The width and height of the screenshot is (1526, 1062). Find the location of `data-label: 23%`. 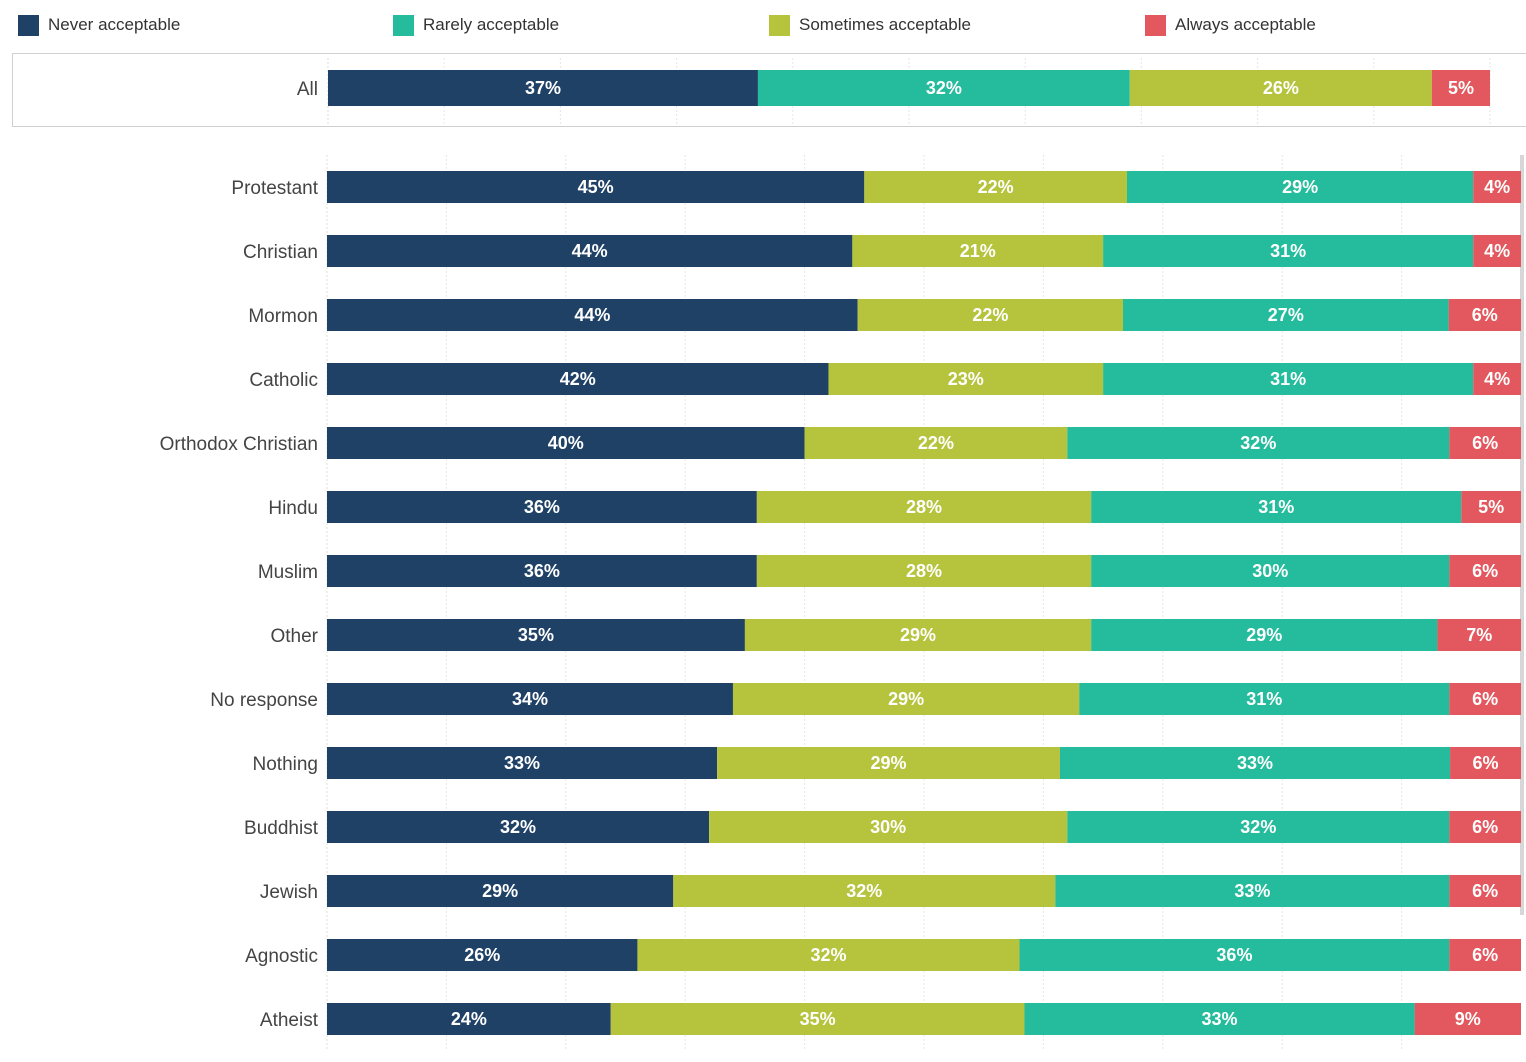

data-label: 23% is located at coordinates (966, 379).